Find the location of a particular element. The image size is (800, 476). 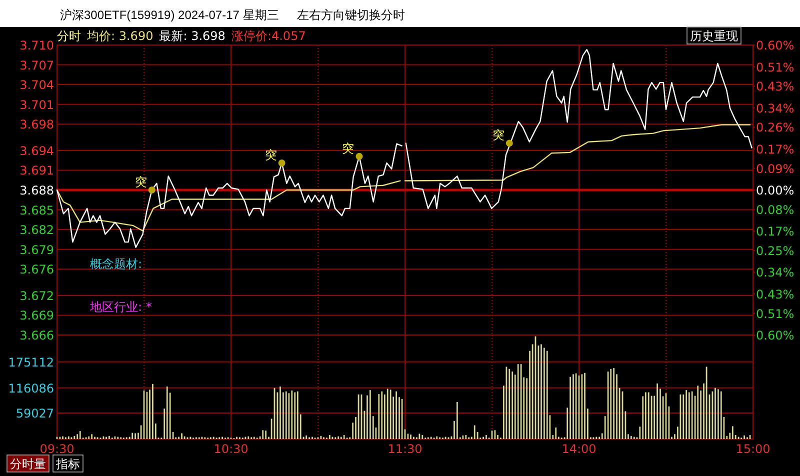

y-tick-label: 3.688 is located at coordinates (37, 191).